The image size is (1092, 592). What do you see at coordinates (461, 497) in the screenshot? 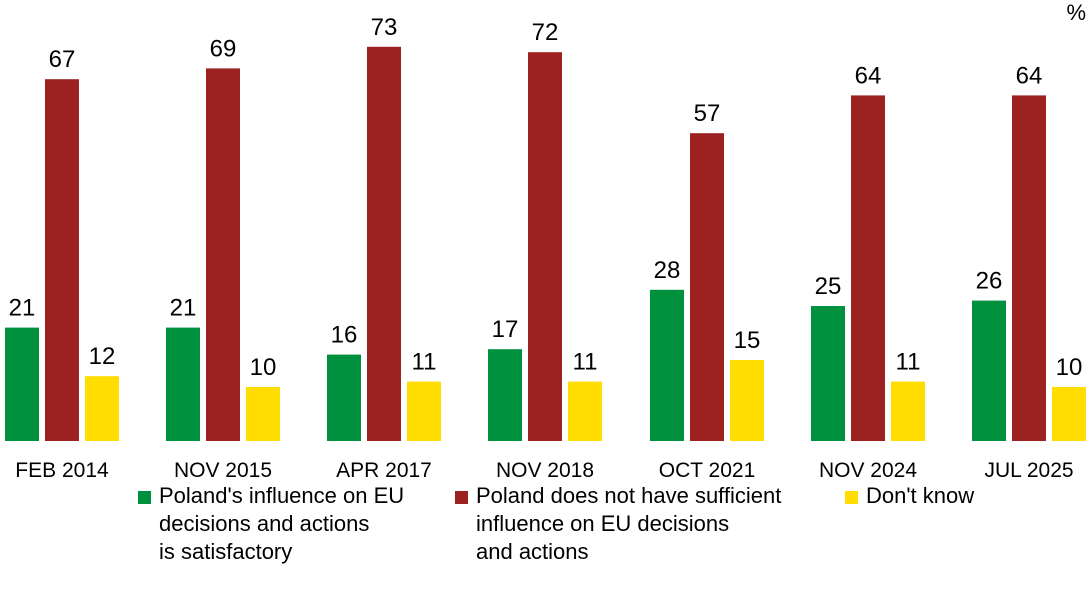
I see `legend-swatch-insufficient` at bounding box center [461, 497].